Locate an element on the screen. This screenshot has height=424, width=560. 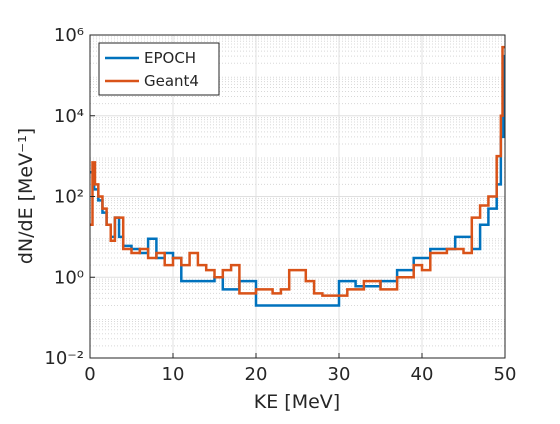
x-tick-label: 0 is located at coordinates (89, 374).